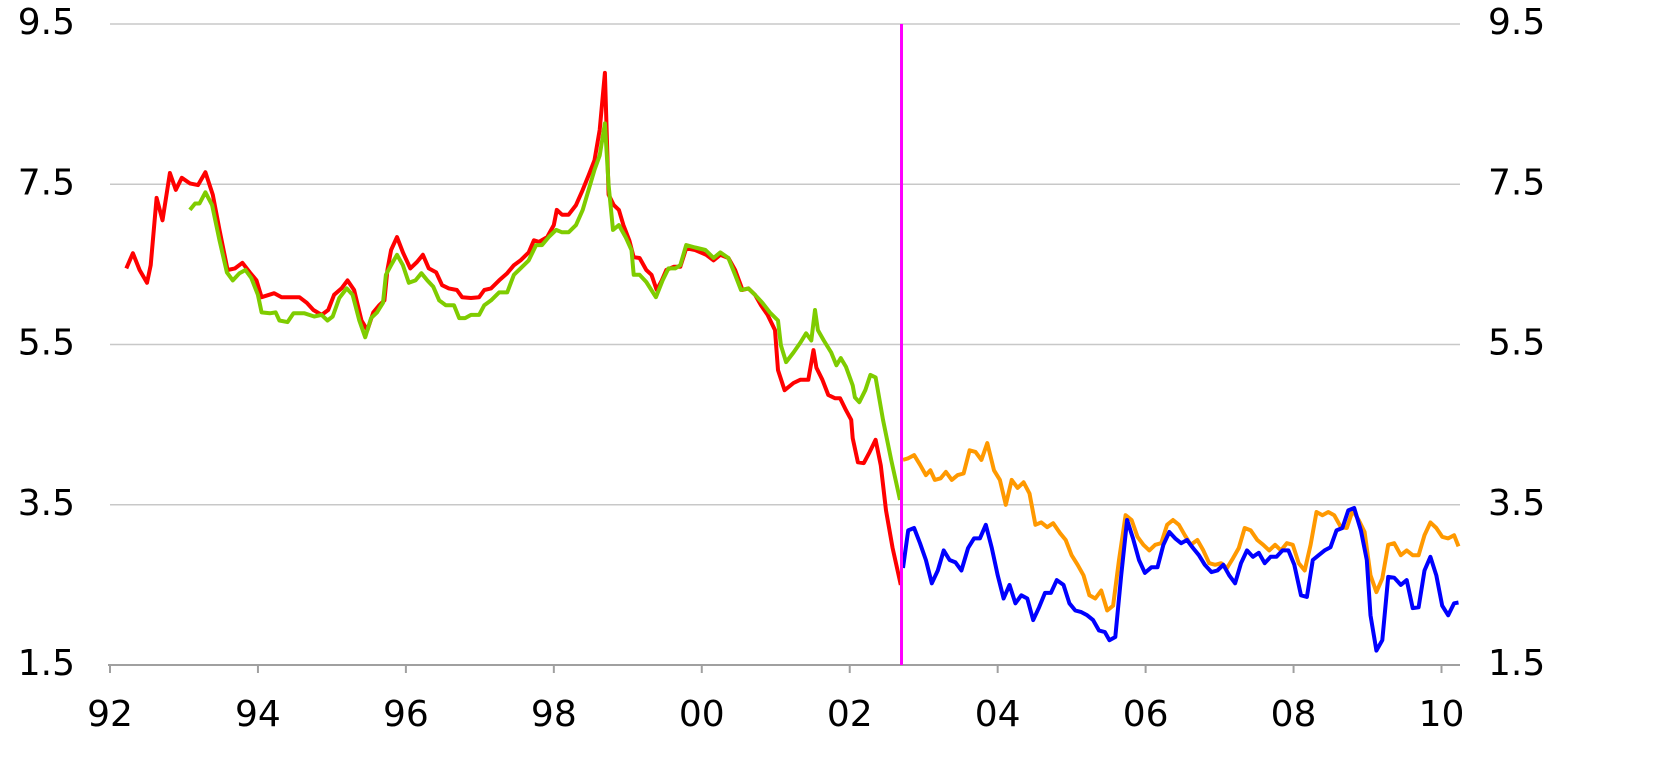 Image resolution: width=1656 pixels, height=780 pixels. I want to click on y2-tick-label: 3.5, so click(1516, 503).